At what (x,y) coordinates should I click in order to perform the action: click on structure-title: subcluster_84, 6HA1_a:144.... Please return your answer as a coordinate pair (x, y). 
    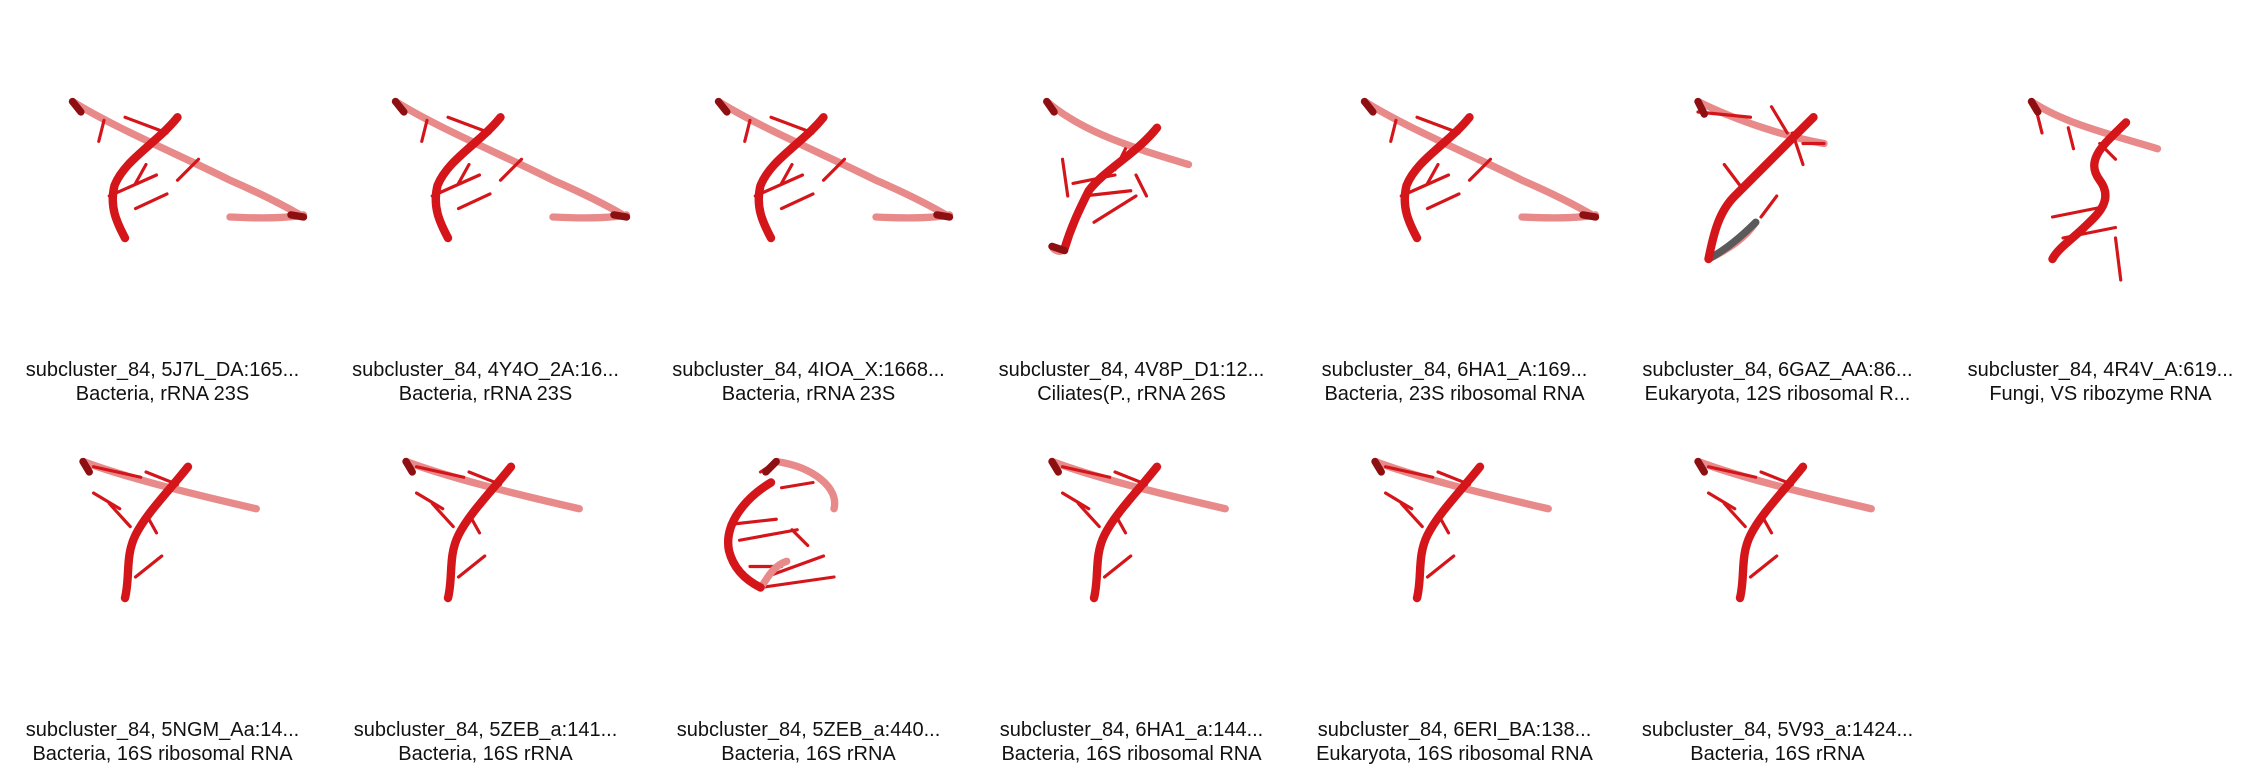
    Looking at the image, I should click on (1131, 730).